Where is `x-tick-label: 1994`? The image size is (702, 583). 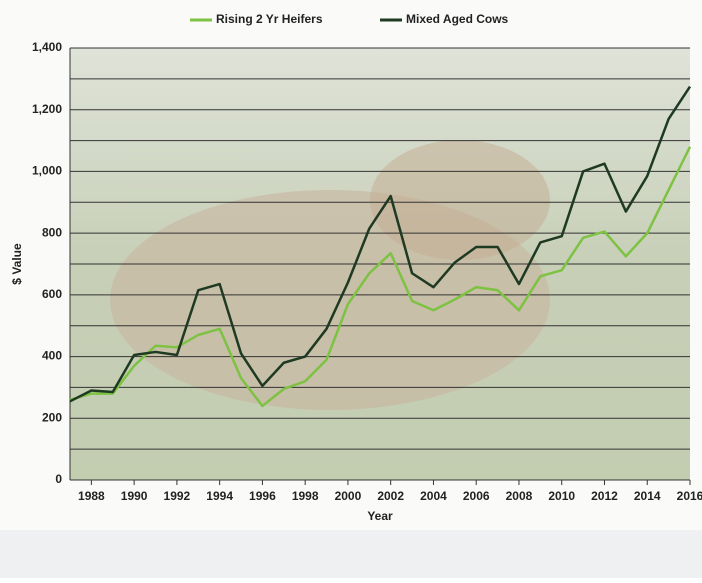
x-tick-label: 1994 is located at coordinates (219, 496).